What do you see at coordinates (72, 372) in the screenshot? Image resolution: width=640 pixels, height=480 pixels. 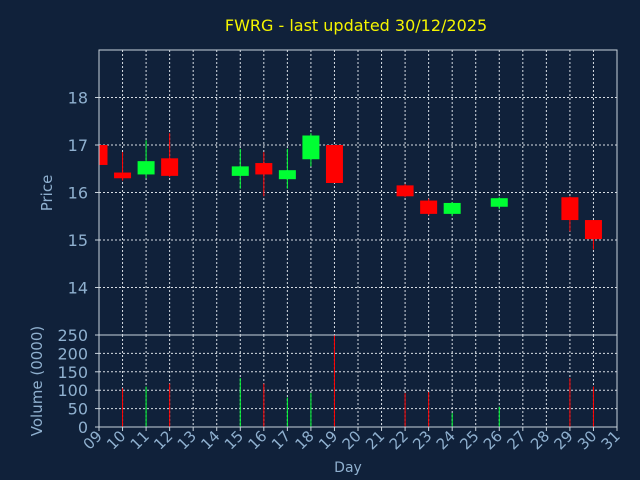 I see `volume-tick-label: 150` at bounding box center [72, 372].